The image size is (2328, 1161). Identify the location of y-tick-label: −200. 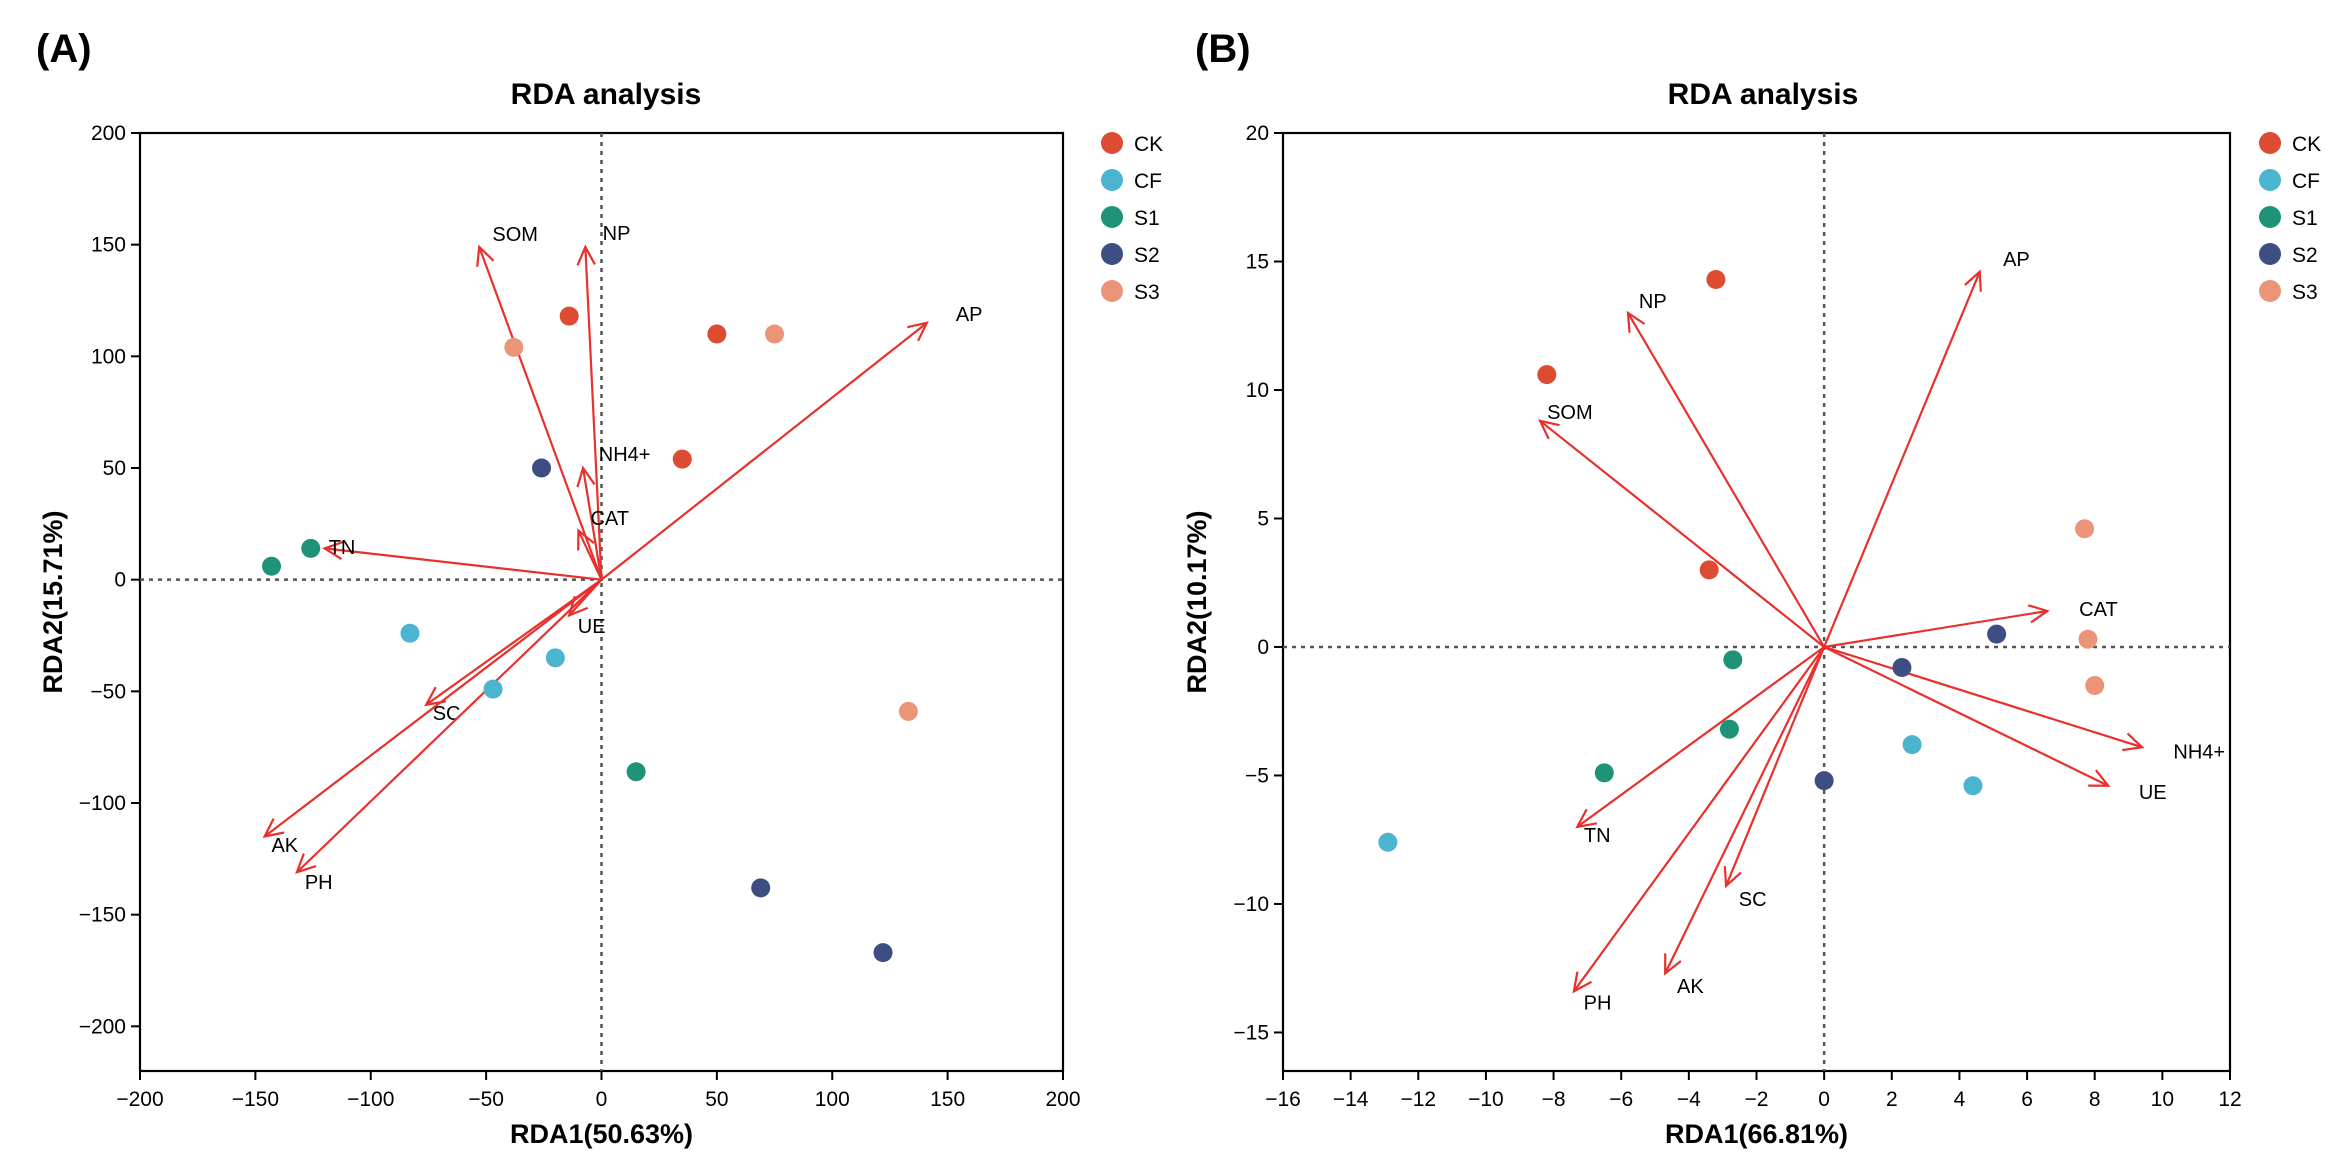
(102, 1026).